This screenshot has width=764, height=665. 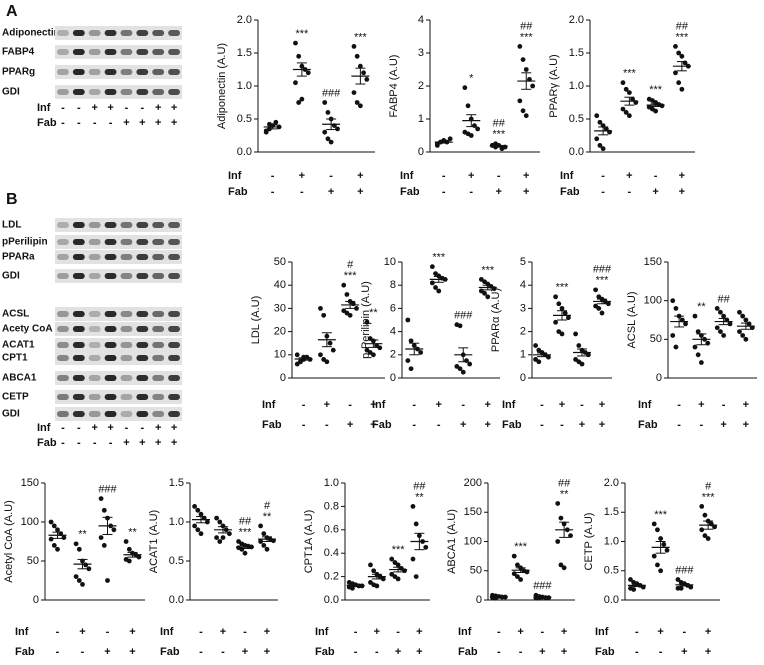 I want to click on y-tick-label: 0.6, so click(x=331, y=530).